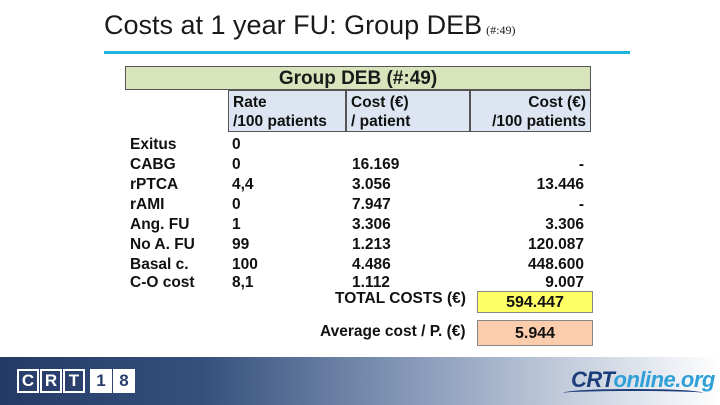 The image size is (720, 405). Describe the element at coordinates (147, 204) in the screenshot. I see `row-label: rAMI` at that location.